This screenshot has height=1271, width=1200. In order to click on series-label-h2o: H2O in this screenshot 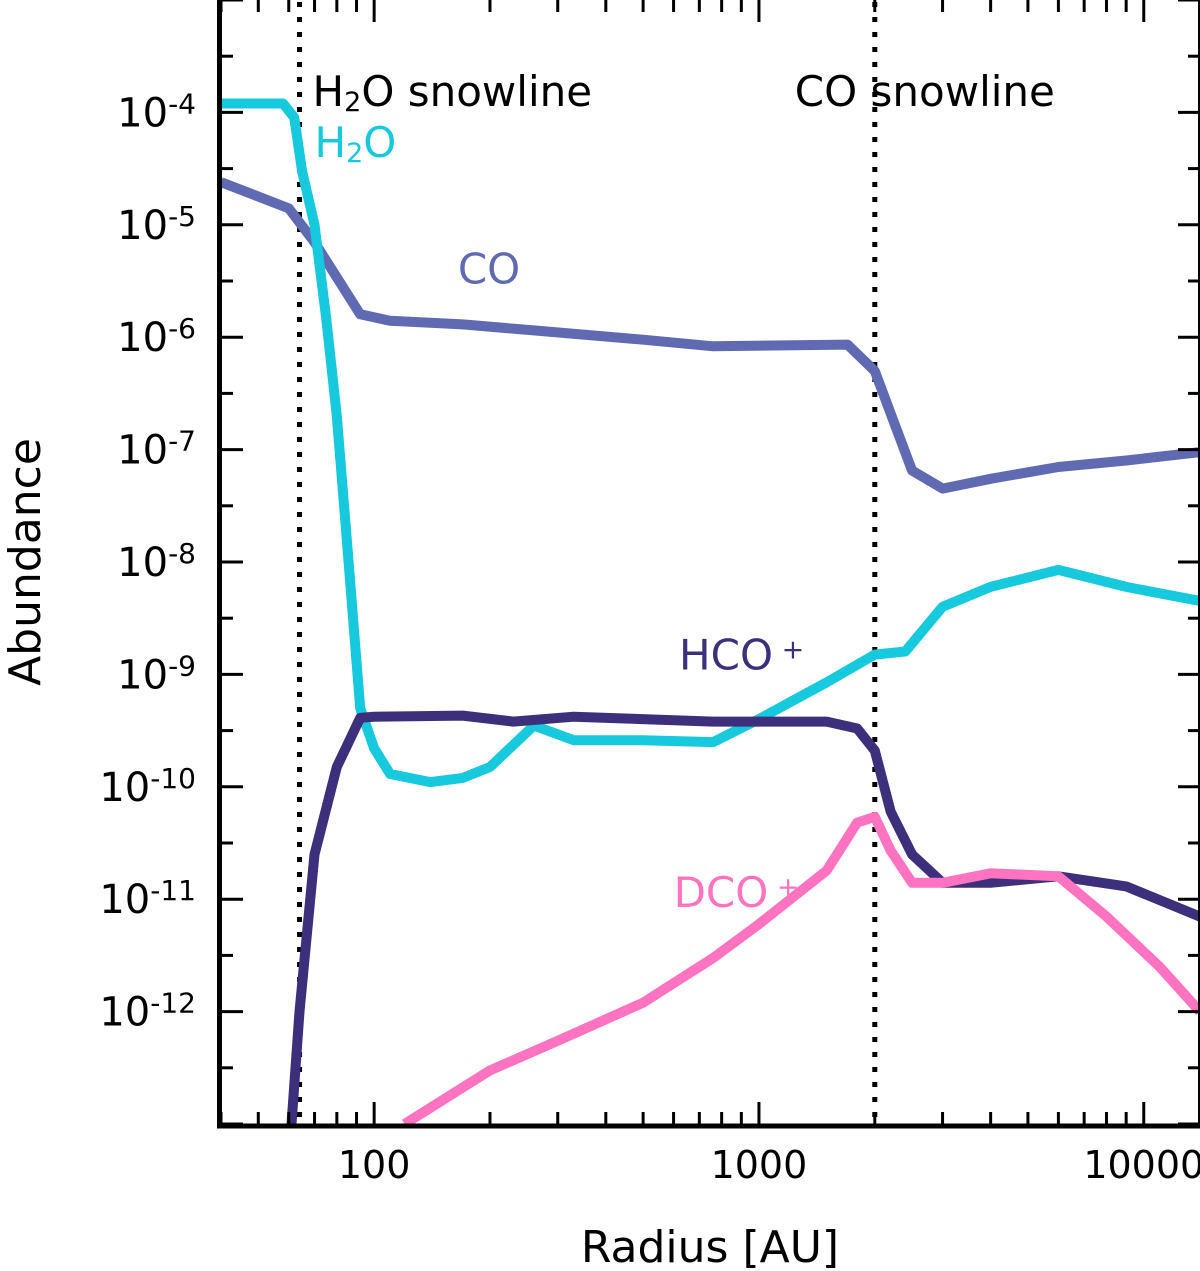, I will do `click(356, 143)`.